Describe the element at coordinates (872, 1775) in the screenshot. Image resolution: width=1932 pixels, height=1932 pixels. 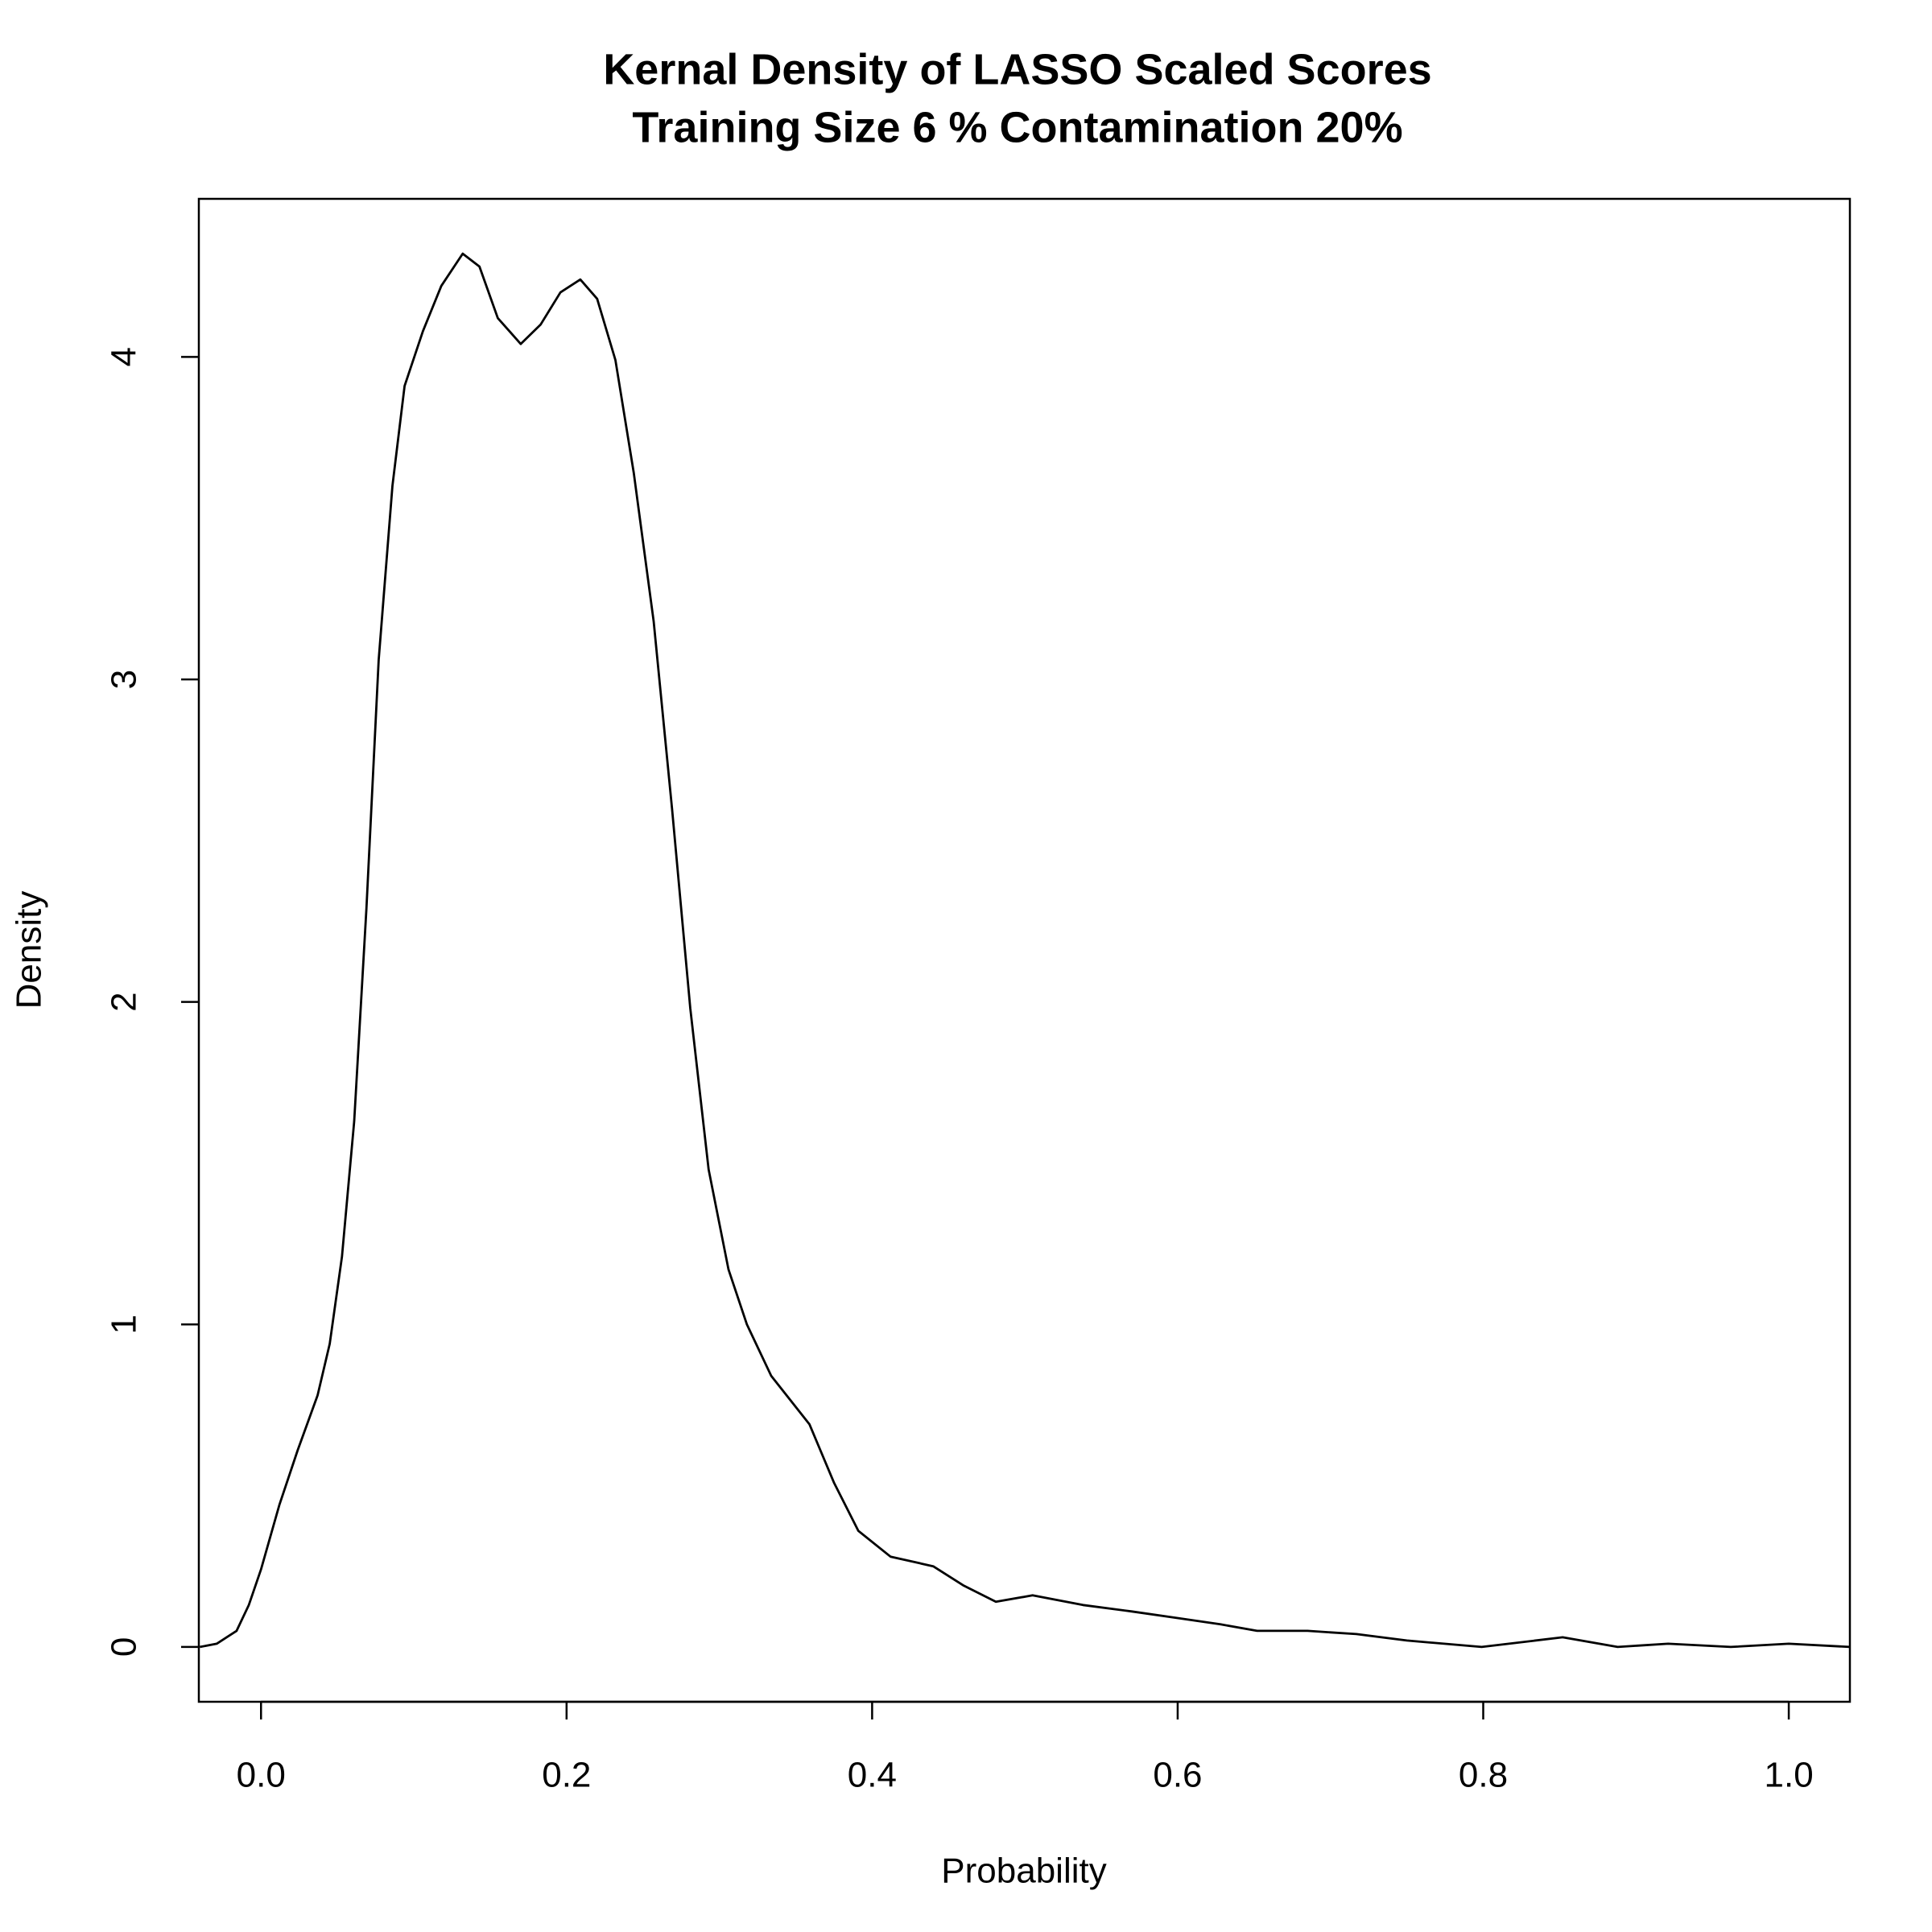
I see `x-tick-label: 0.4` at that location.